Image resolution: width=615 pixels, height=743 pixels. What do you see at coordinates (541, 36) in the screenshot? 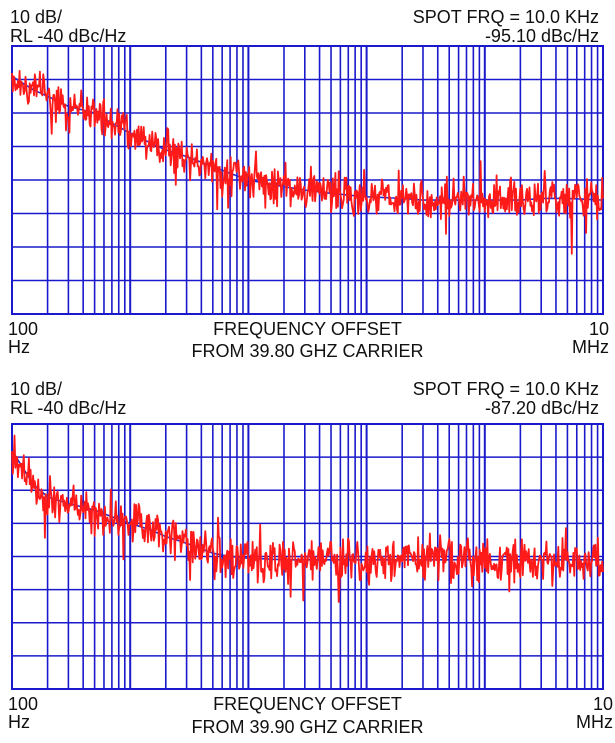
I see `spot-value-label: -95.10 dBc/Hz` at bounding box center [541, 36].